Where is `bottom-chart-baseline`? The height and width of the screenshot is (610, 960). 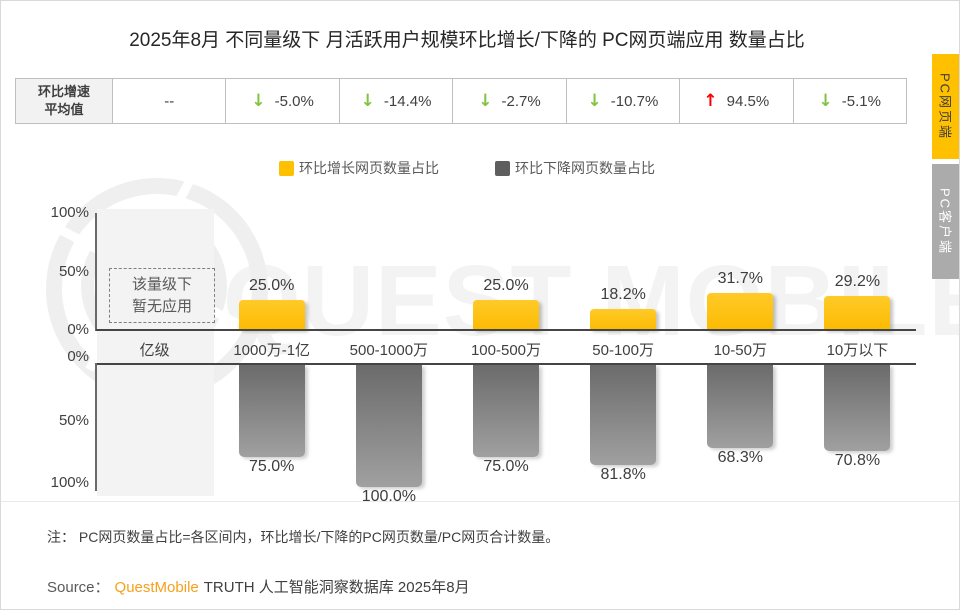 bottom-chart-baseline is located at coordinates (506, 364).